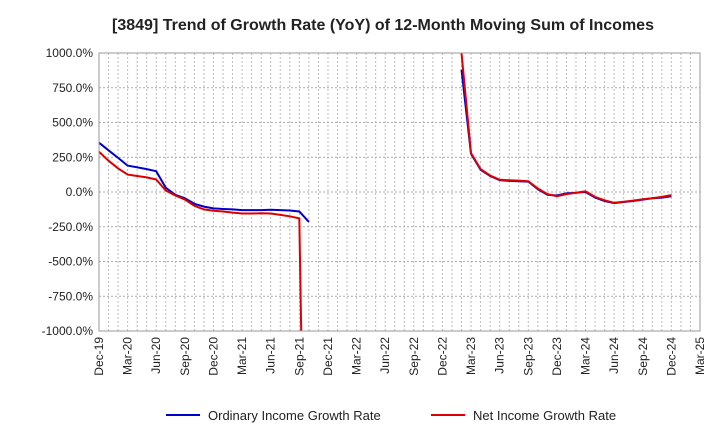 This screenshot has width=720, height=440. I want to click on x-tick-label: Dec-21, so click(328, 356).